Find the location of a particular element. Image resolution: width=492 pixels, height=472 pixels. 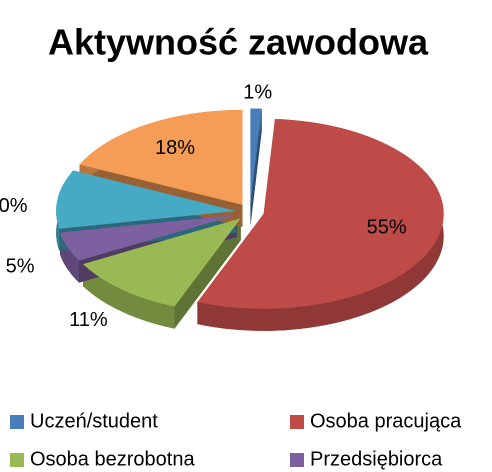

legend-label: Uczeń/student is located at coordinates (94, 421).